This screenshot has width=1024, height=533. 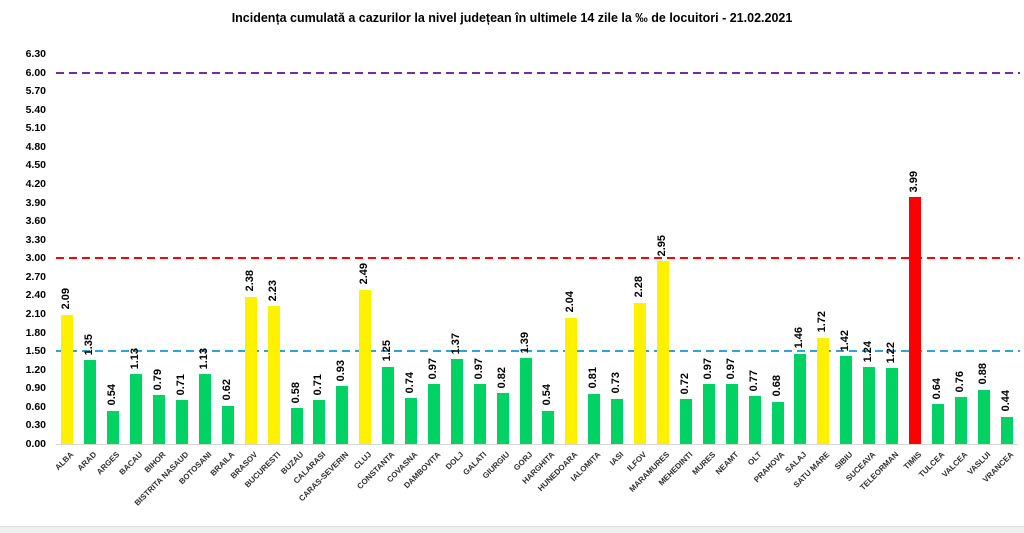 What do you see at coordinates (67, 379) in the screenshot?
I see `bar-alba` at bounding box center [67, 379].